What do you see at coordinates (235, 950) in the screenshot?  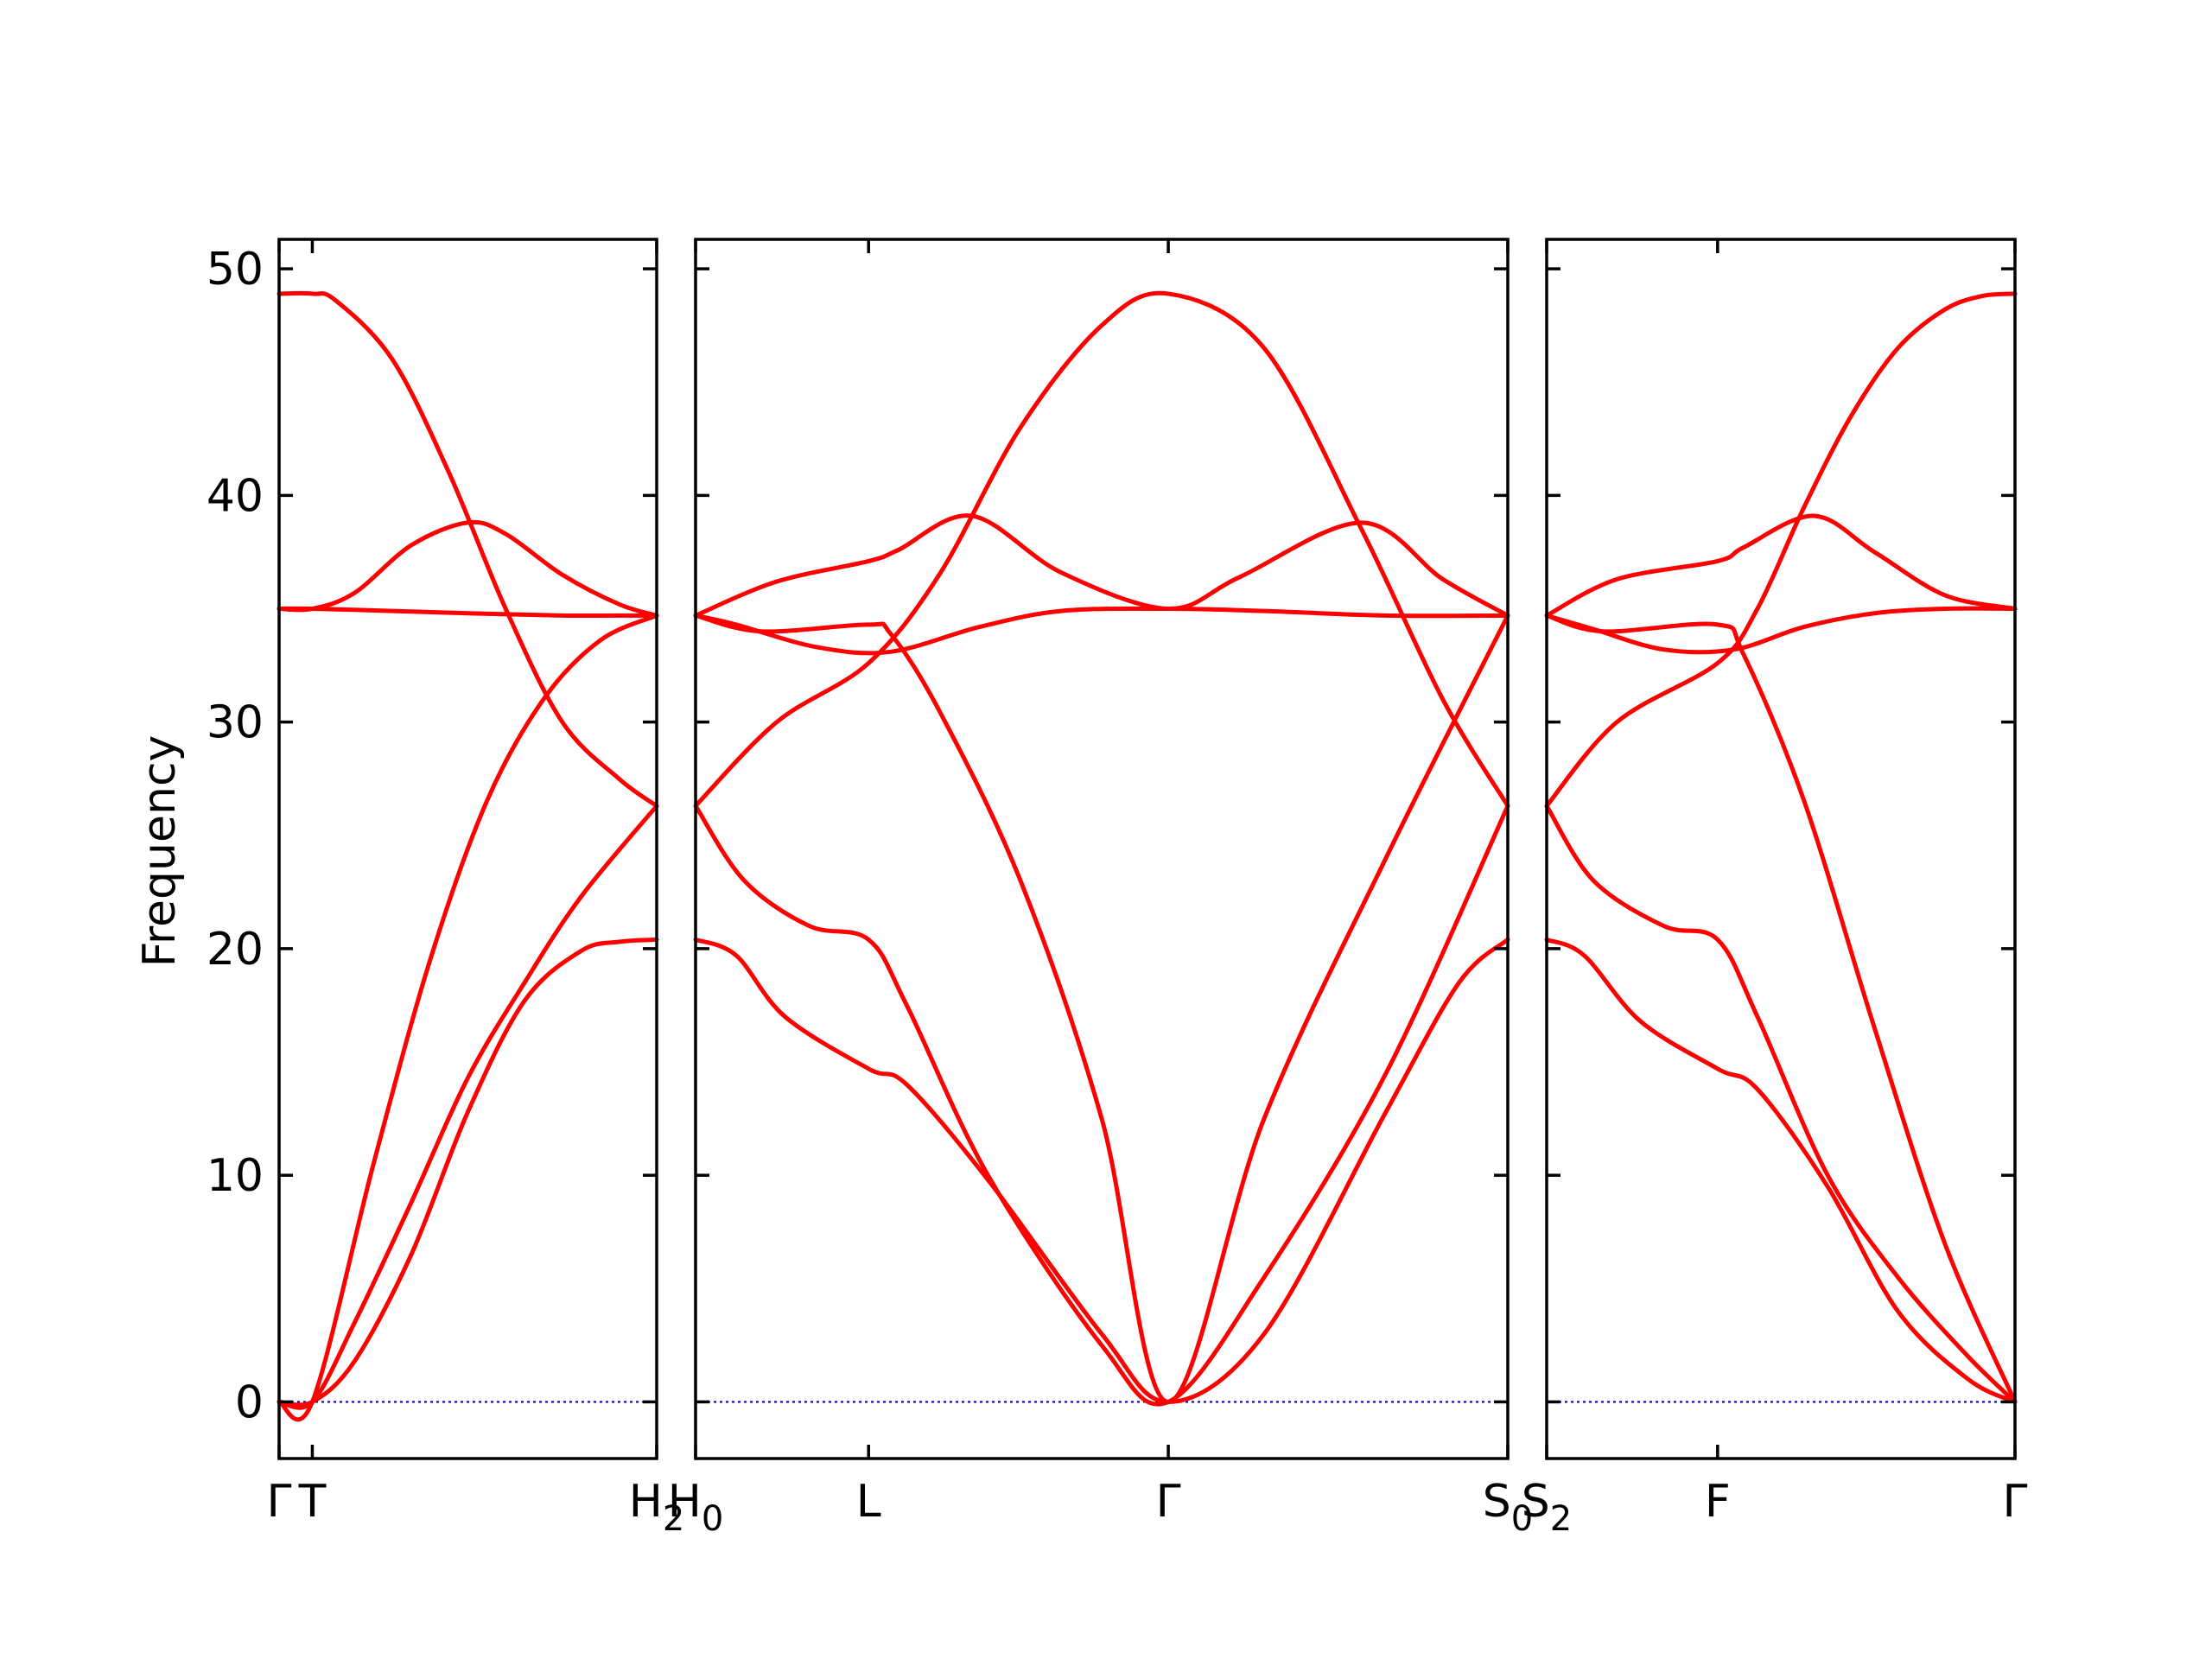 I see `y-tick-label: 20` at bounding box center [235, 950].